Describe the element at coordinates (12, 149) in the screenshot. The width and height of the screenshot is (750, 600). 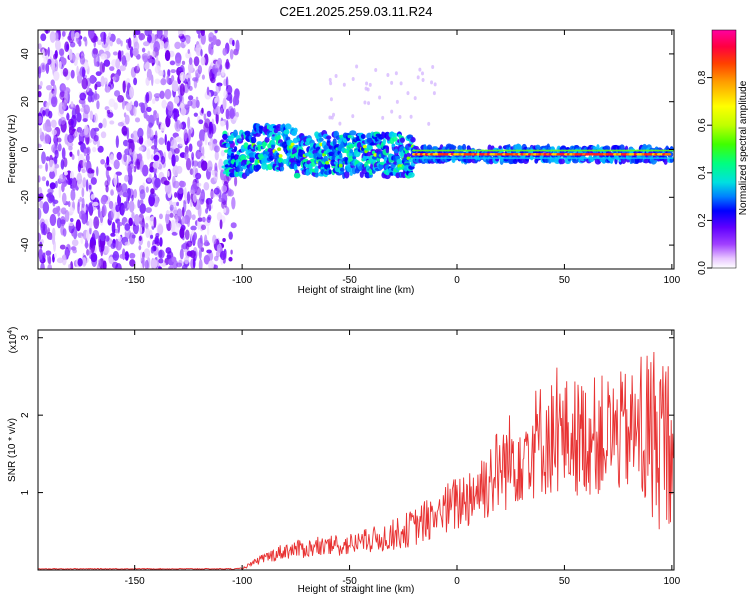
I see `spectrogram-ylabel: Frequency (Hz)` at that location.